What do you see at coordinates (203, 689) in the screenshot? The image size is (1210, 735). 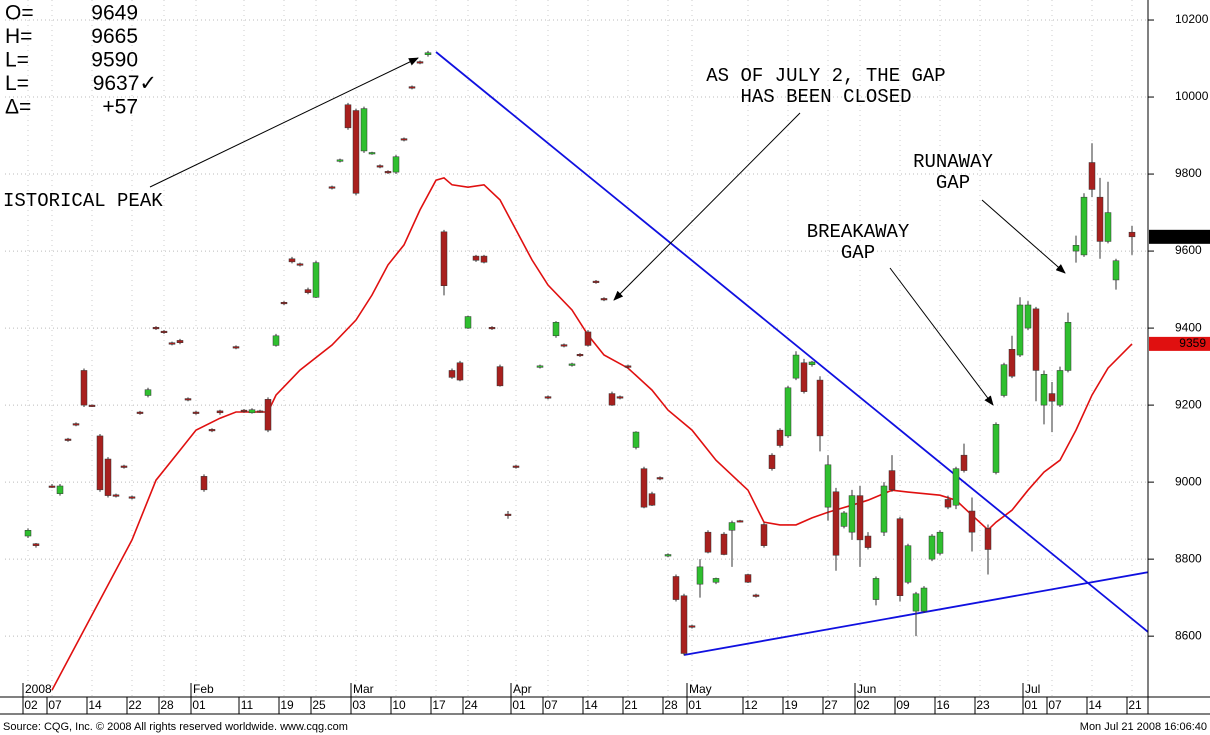 I see `month-label: Feb` at bounding box center [203, 689].